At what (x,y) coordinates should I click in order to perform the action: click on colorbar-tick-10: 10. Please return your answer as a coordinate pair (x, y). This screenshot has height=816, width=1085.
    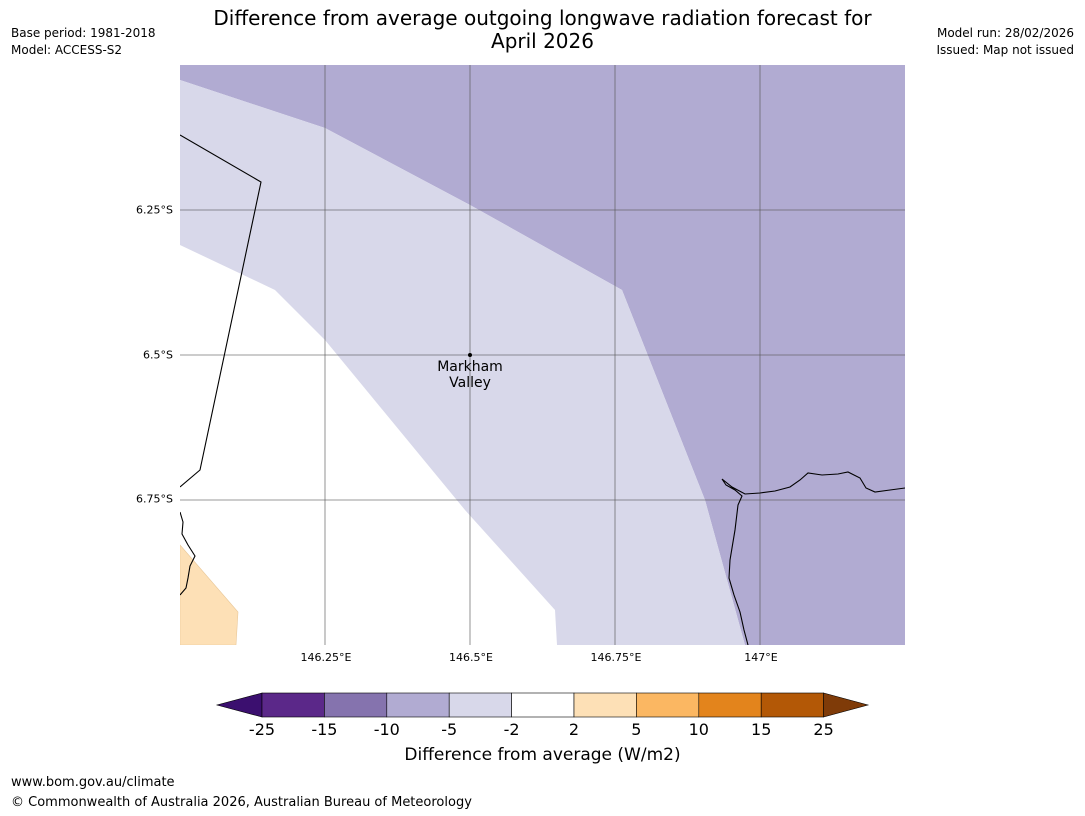
    Looking at the image, I should click on (698, 729).